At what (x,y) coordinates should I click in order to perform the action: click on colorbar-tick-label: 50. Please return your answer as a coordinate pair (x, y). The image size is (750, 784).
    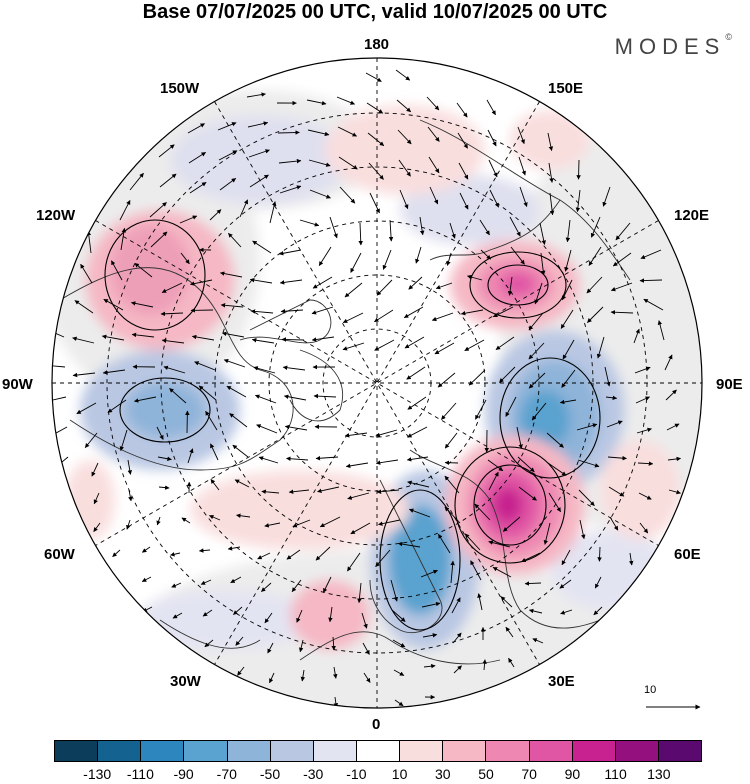
    Looking at the image, I should click on (486, 774).